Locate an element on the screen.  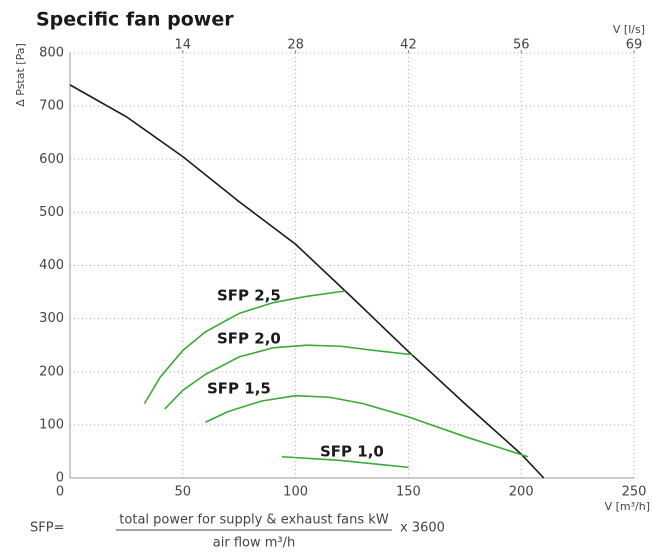
formula-denominator: air flow m³/h is located at coordinates (254, 543).